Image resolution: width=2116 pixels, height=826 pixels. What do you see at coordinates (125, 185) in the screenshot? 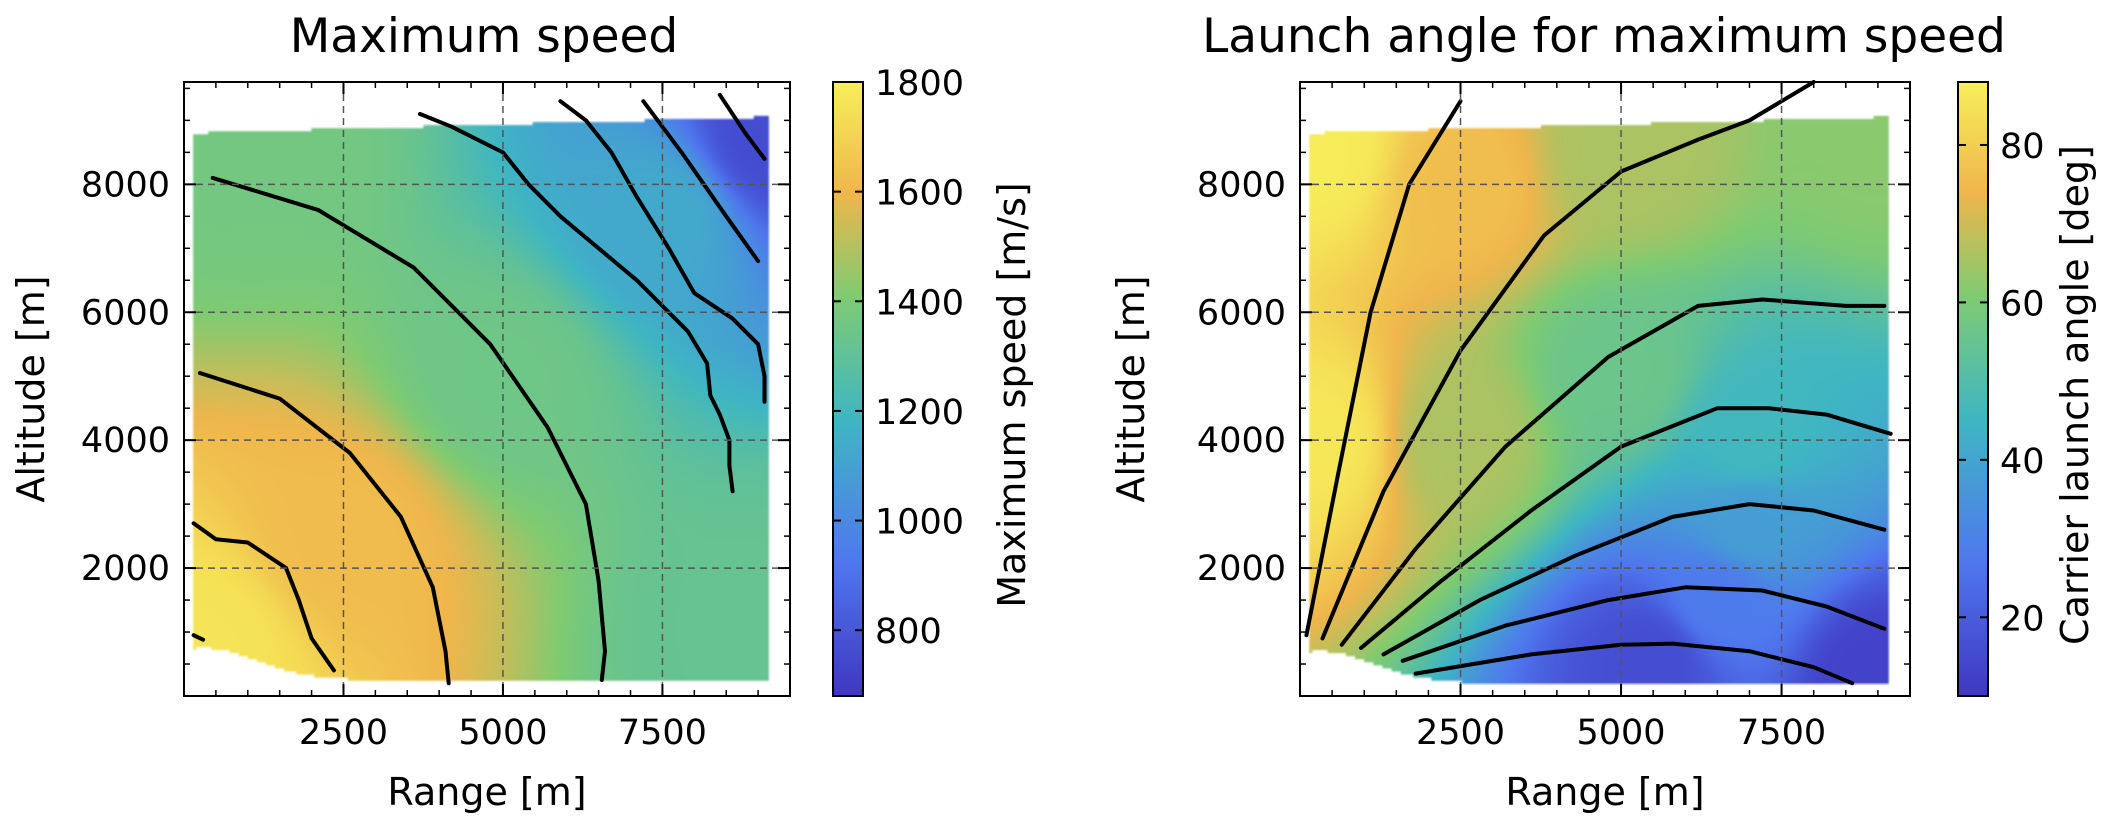
I see `left-y-tick-label: 8000` at bounding box center [125, 185].